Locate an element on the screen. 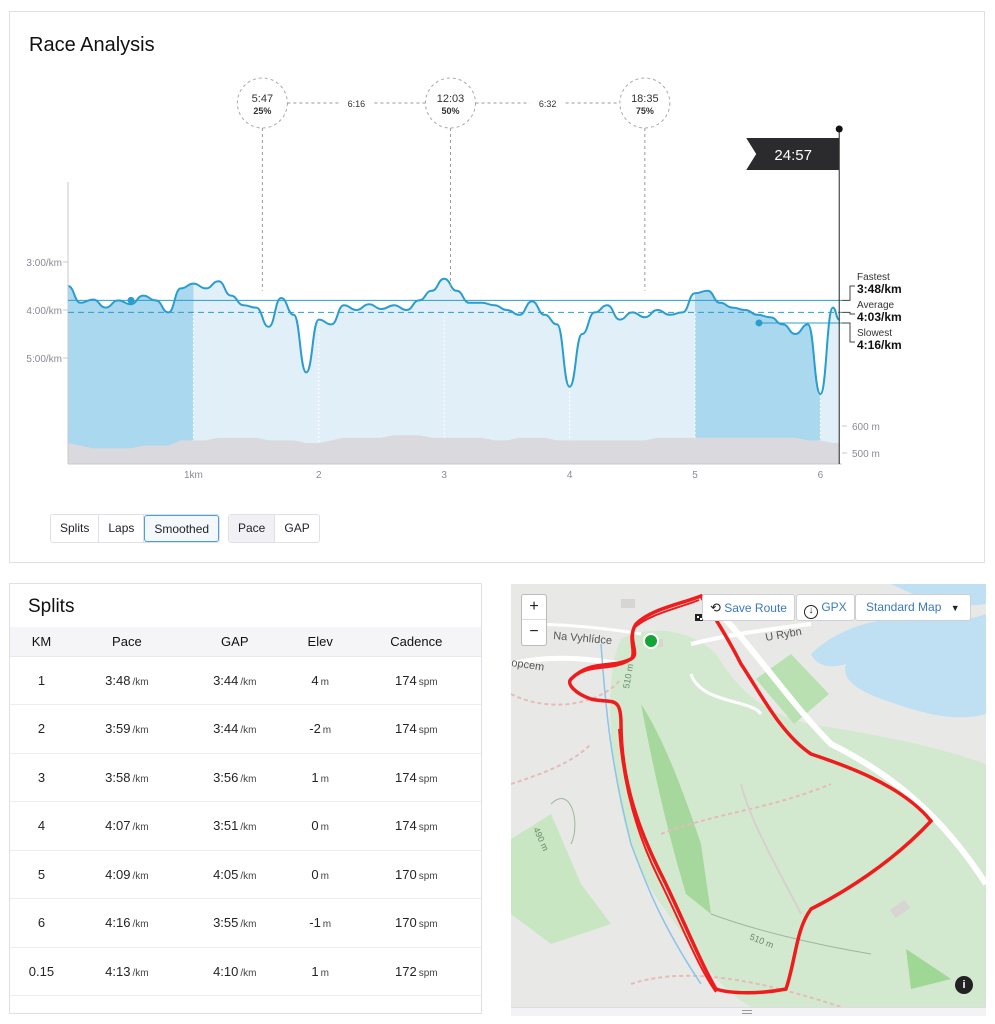  col-gap: GAP is located at coordinates (234, 642).